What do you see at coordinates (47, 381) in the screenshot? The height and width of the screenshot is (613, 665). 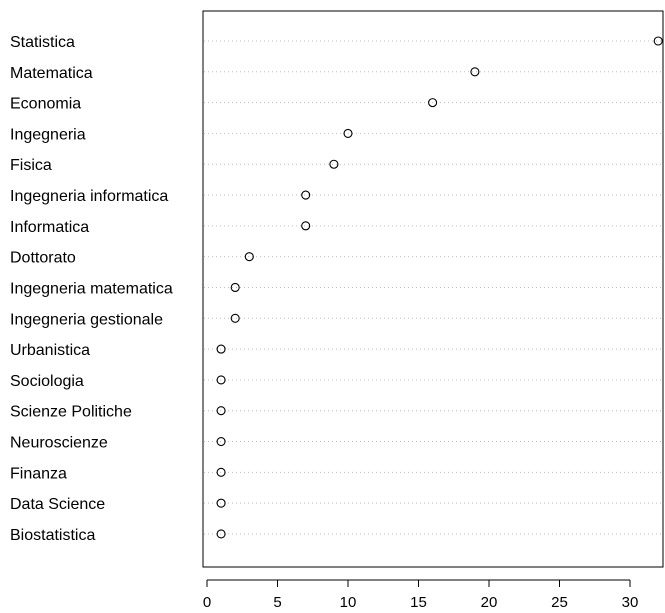 I see `category-label: Sociologia` at bounding box center [47, 381].